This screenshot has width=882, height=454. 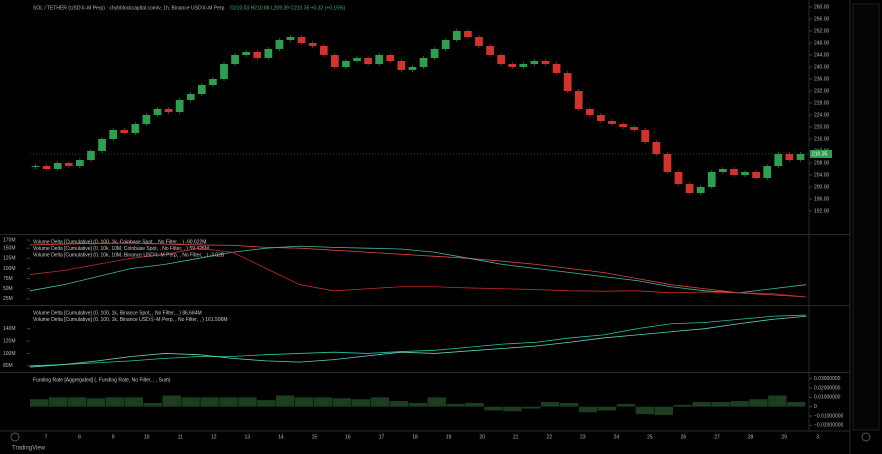 I want to click on x-tick-label: 27, so click(x=717, y=437).